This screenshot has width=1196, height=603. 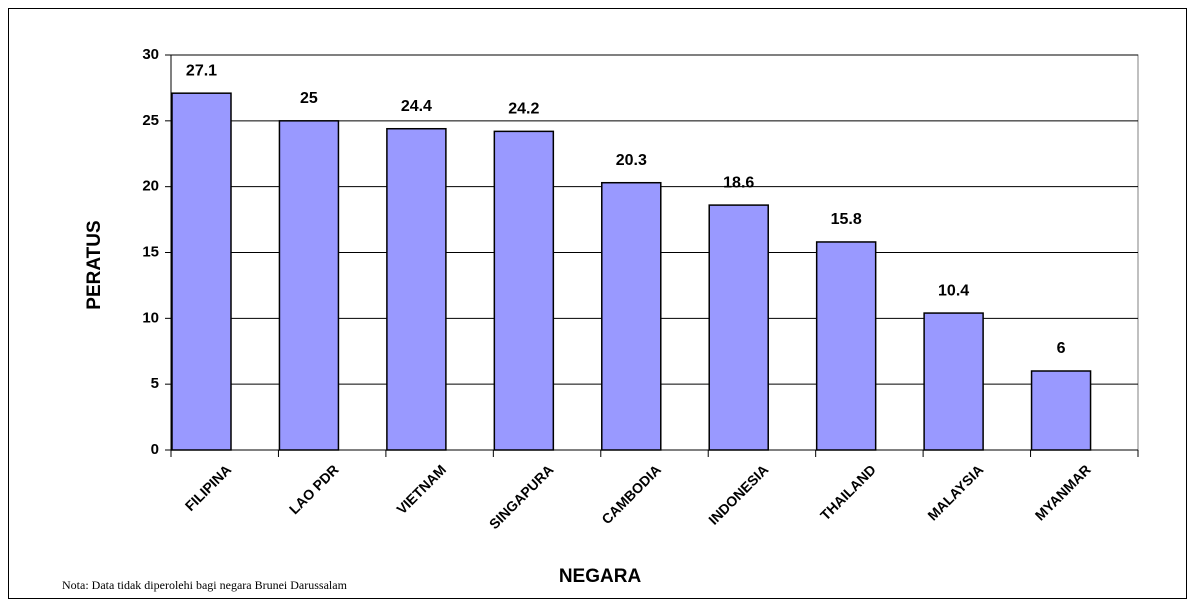 I want to click on y-tick-label: 25, so click(x=150, y=120).